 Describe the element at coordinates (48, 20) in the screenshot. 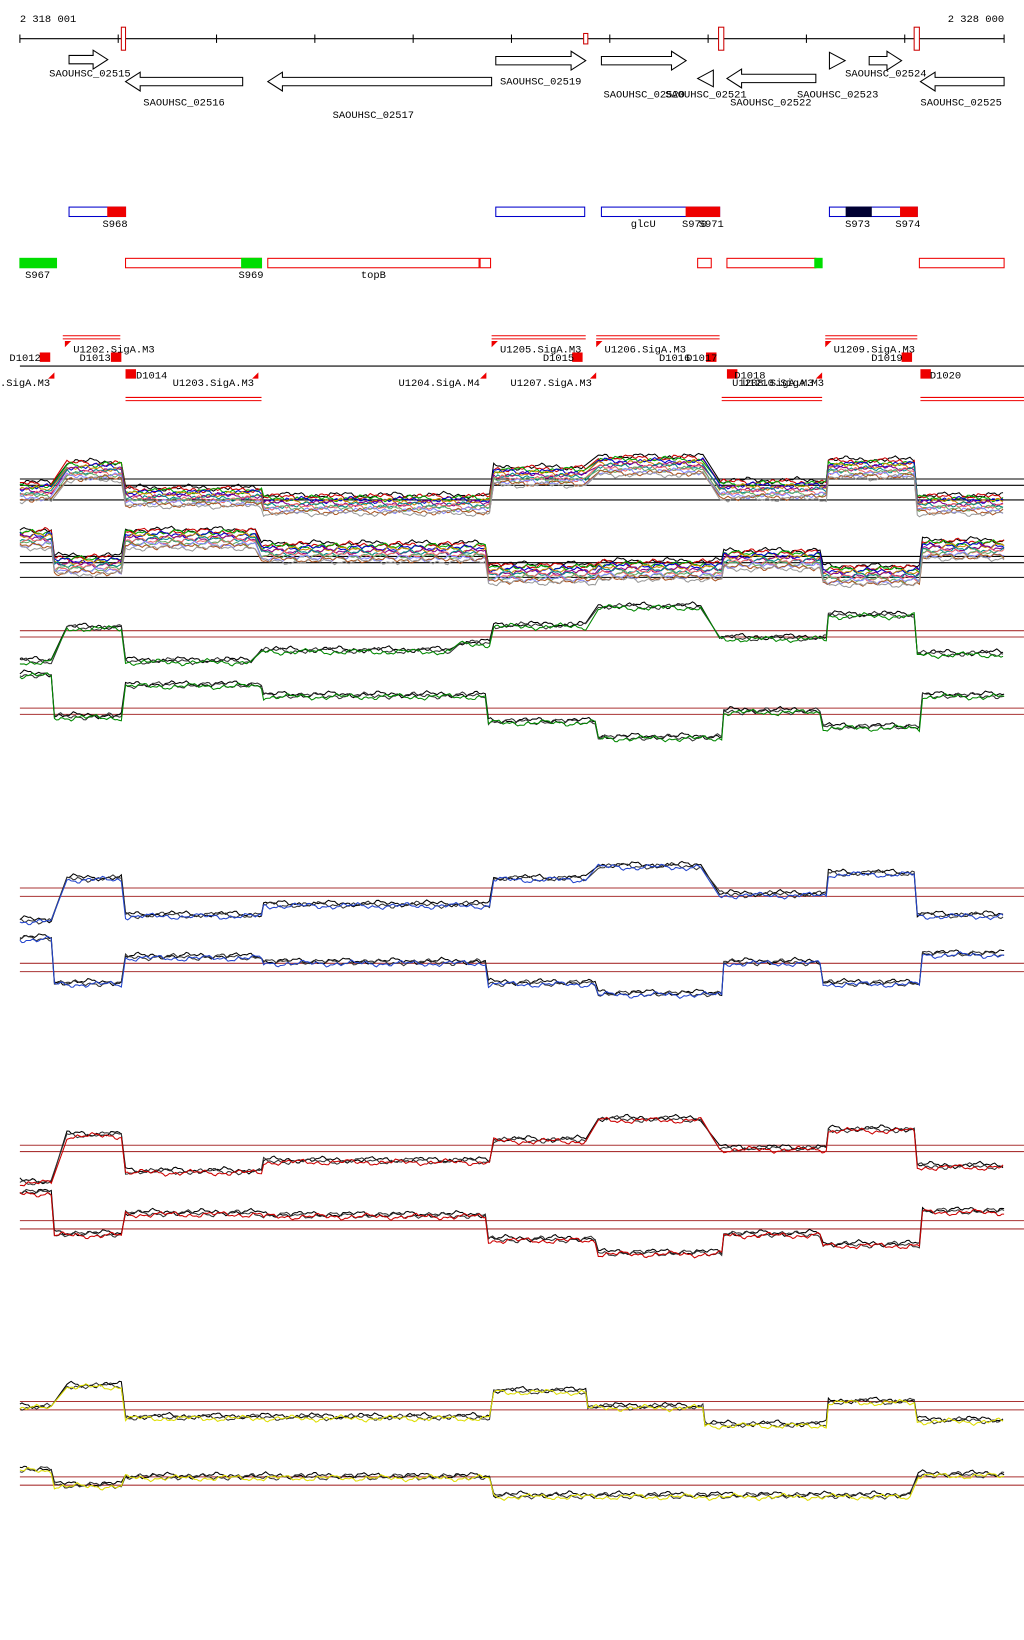

I see `start-coordinate: 2 318 001` at that location.